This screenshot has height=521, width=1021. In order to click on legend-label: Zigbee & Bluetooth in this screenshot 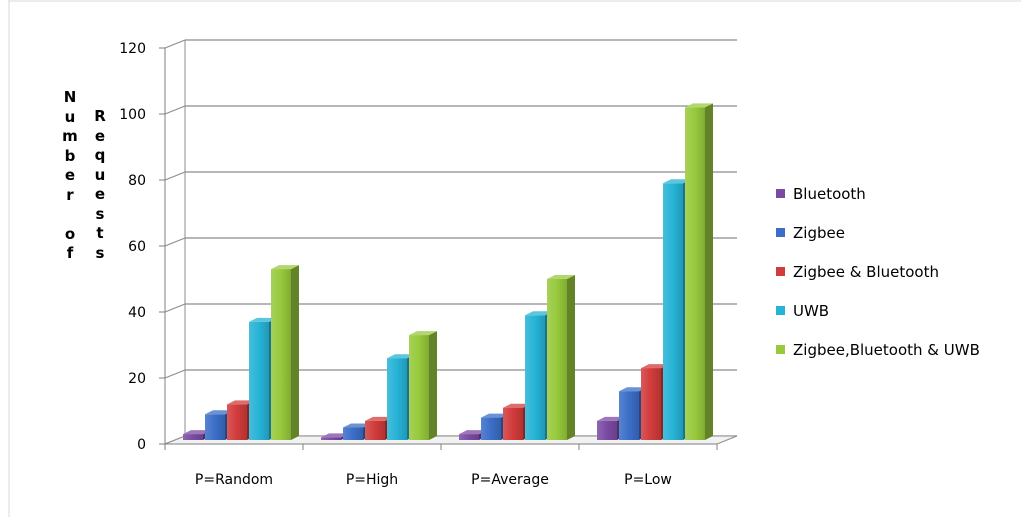, I will do `click(866, 271)`.